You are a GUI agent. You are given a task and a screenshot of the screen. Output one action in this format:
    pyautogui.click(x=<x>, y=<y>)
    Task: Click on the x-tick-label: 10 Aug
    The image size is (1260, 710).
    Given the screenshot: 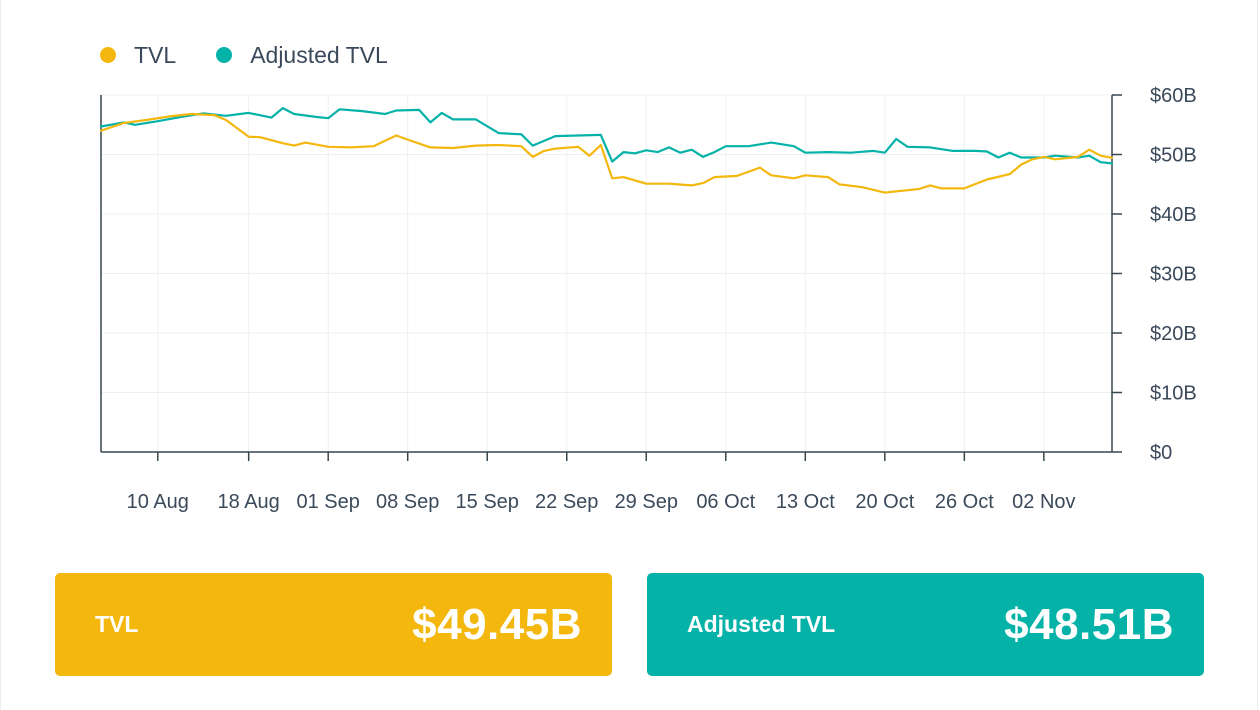 What is the action you would take?
    pyautogui.click(x=158, y=502)
    